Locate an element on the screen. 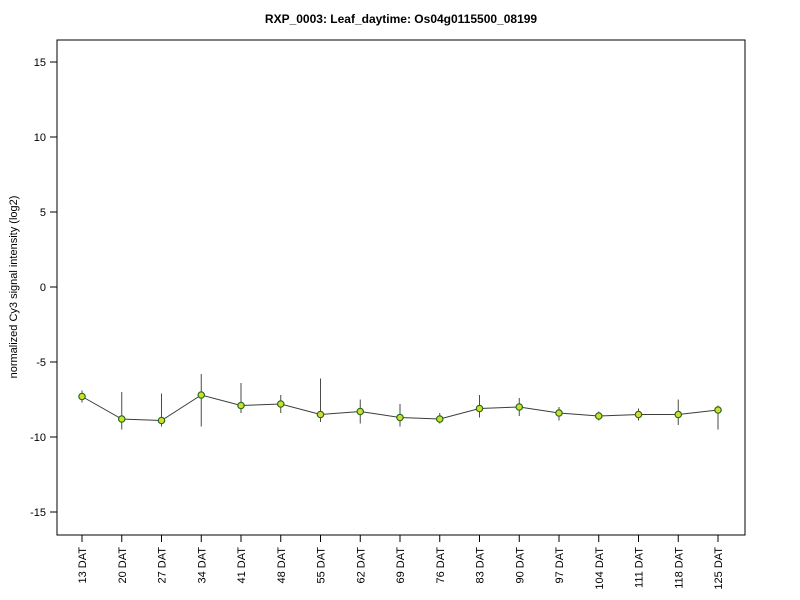 The height and width of the screenshot is (600, 800). x-axis-tick-label: 90 DAT is located at coordinates (520, 565).